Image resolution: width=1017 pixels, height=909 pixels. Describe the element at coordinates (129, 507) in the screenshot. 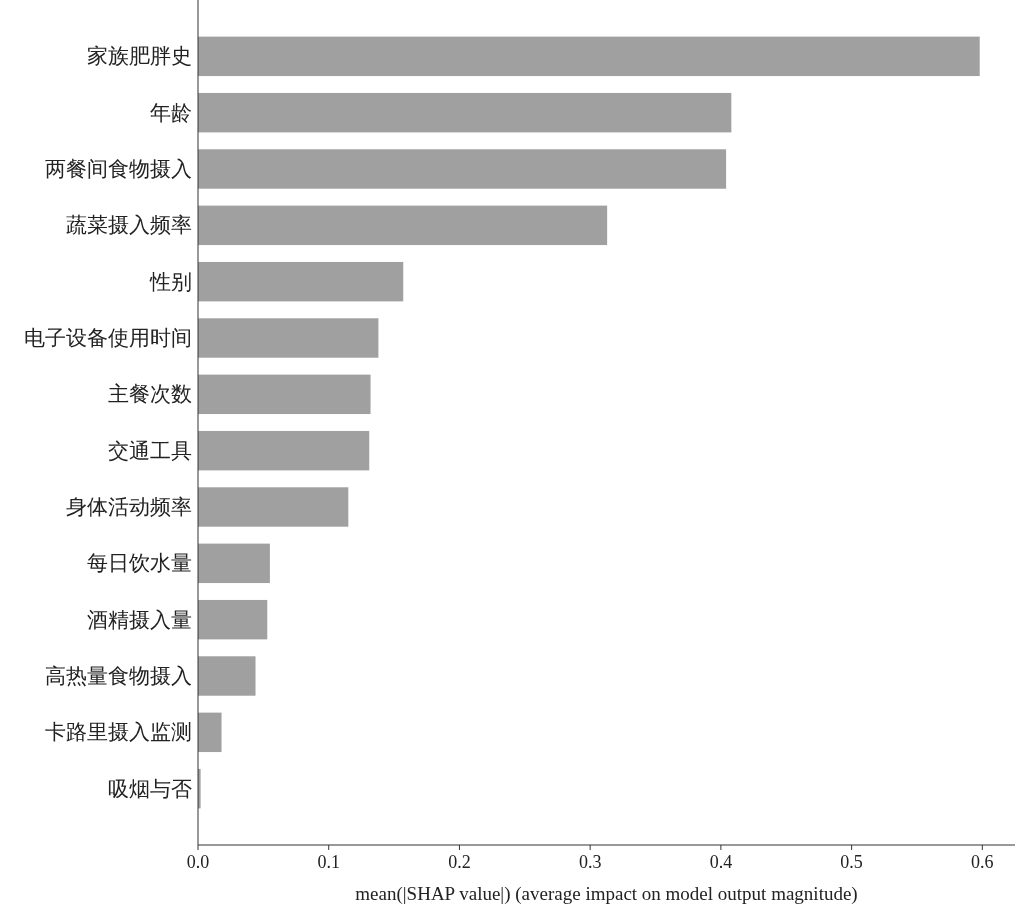

I see `y-tick-label: 身体活动频率` at that location.